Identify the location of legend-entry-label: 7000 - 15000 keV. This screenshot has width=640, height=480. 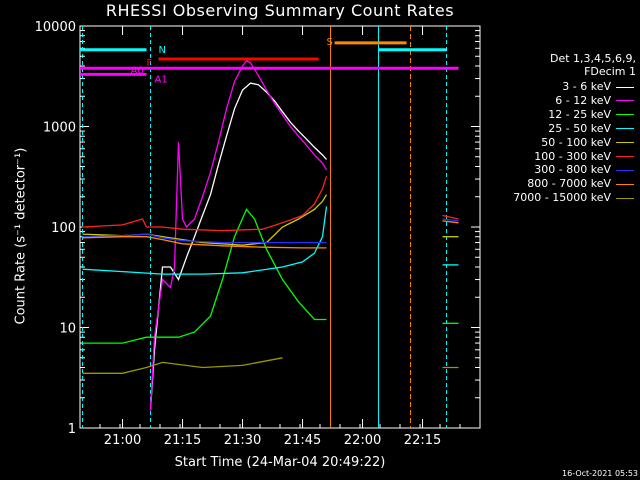
(562, 198).